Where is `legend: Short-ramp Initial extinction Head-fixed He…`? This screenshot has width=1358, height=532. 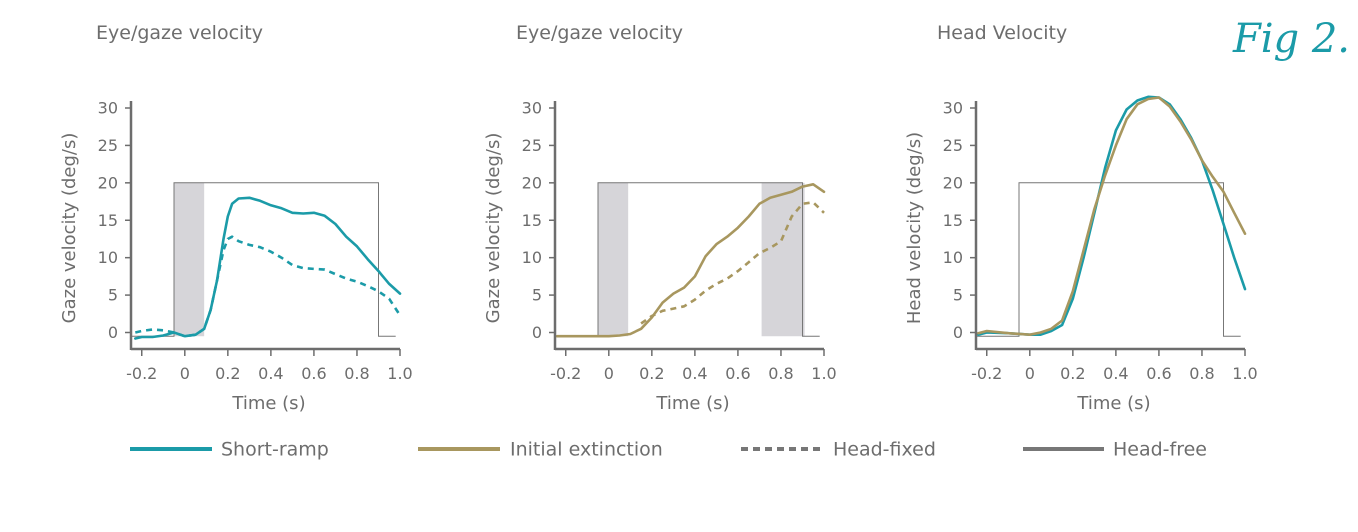 legend: Short-ramp Initial extinction Head-fixed He… is located at coordinates (668, 450).